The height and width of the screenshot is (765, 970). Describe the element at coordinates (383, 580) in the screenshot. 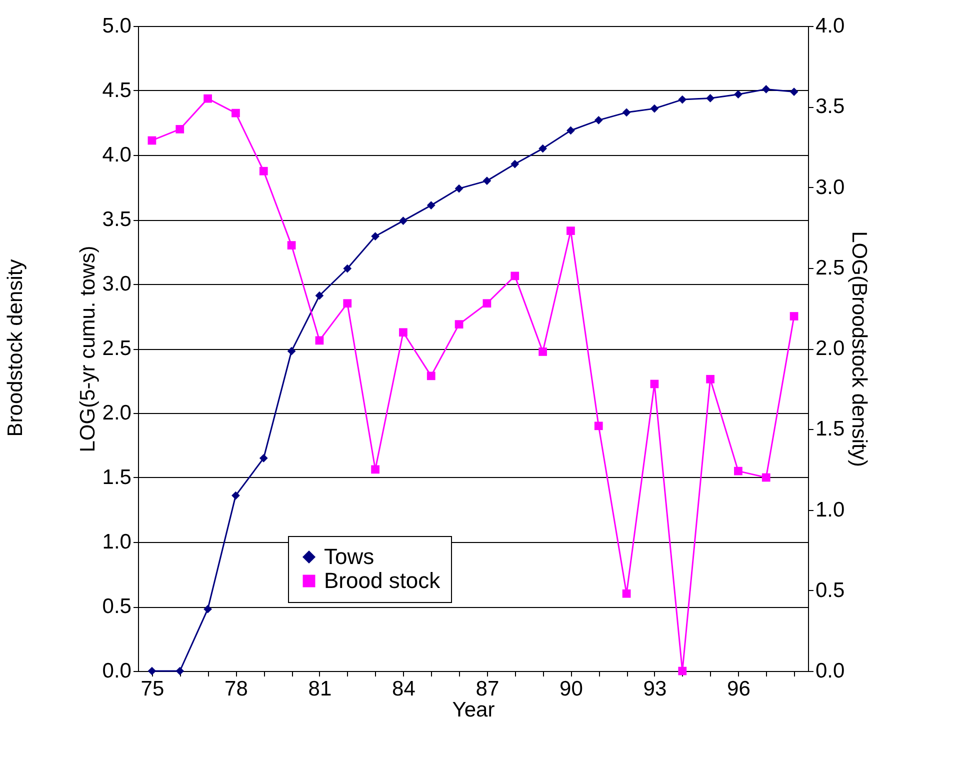

I see `legend-label: Brood stock` at that location.